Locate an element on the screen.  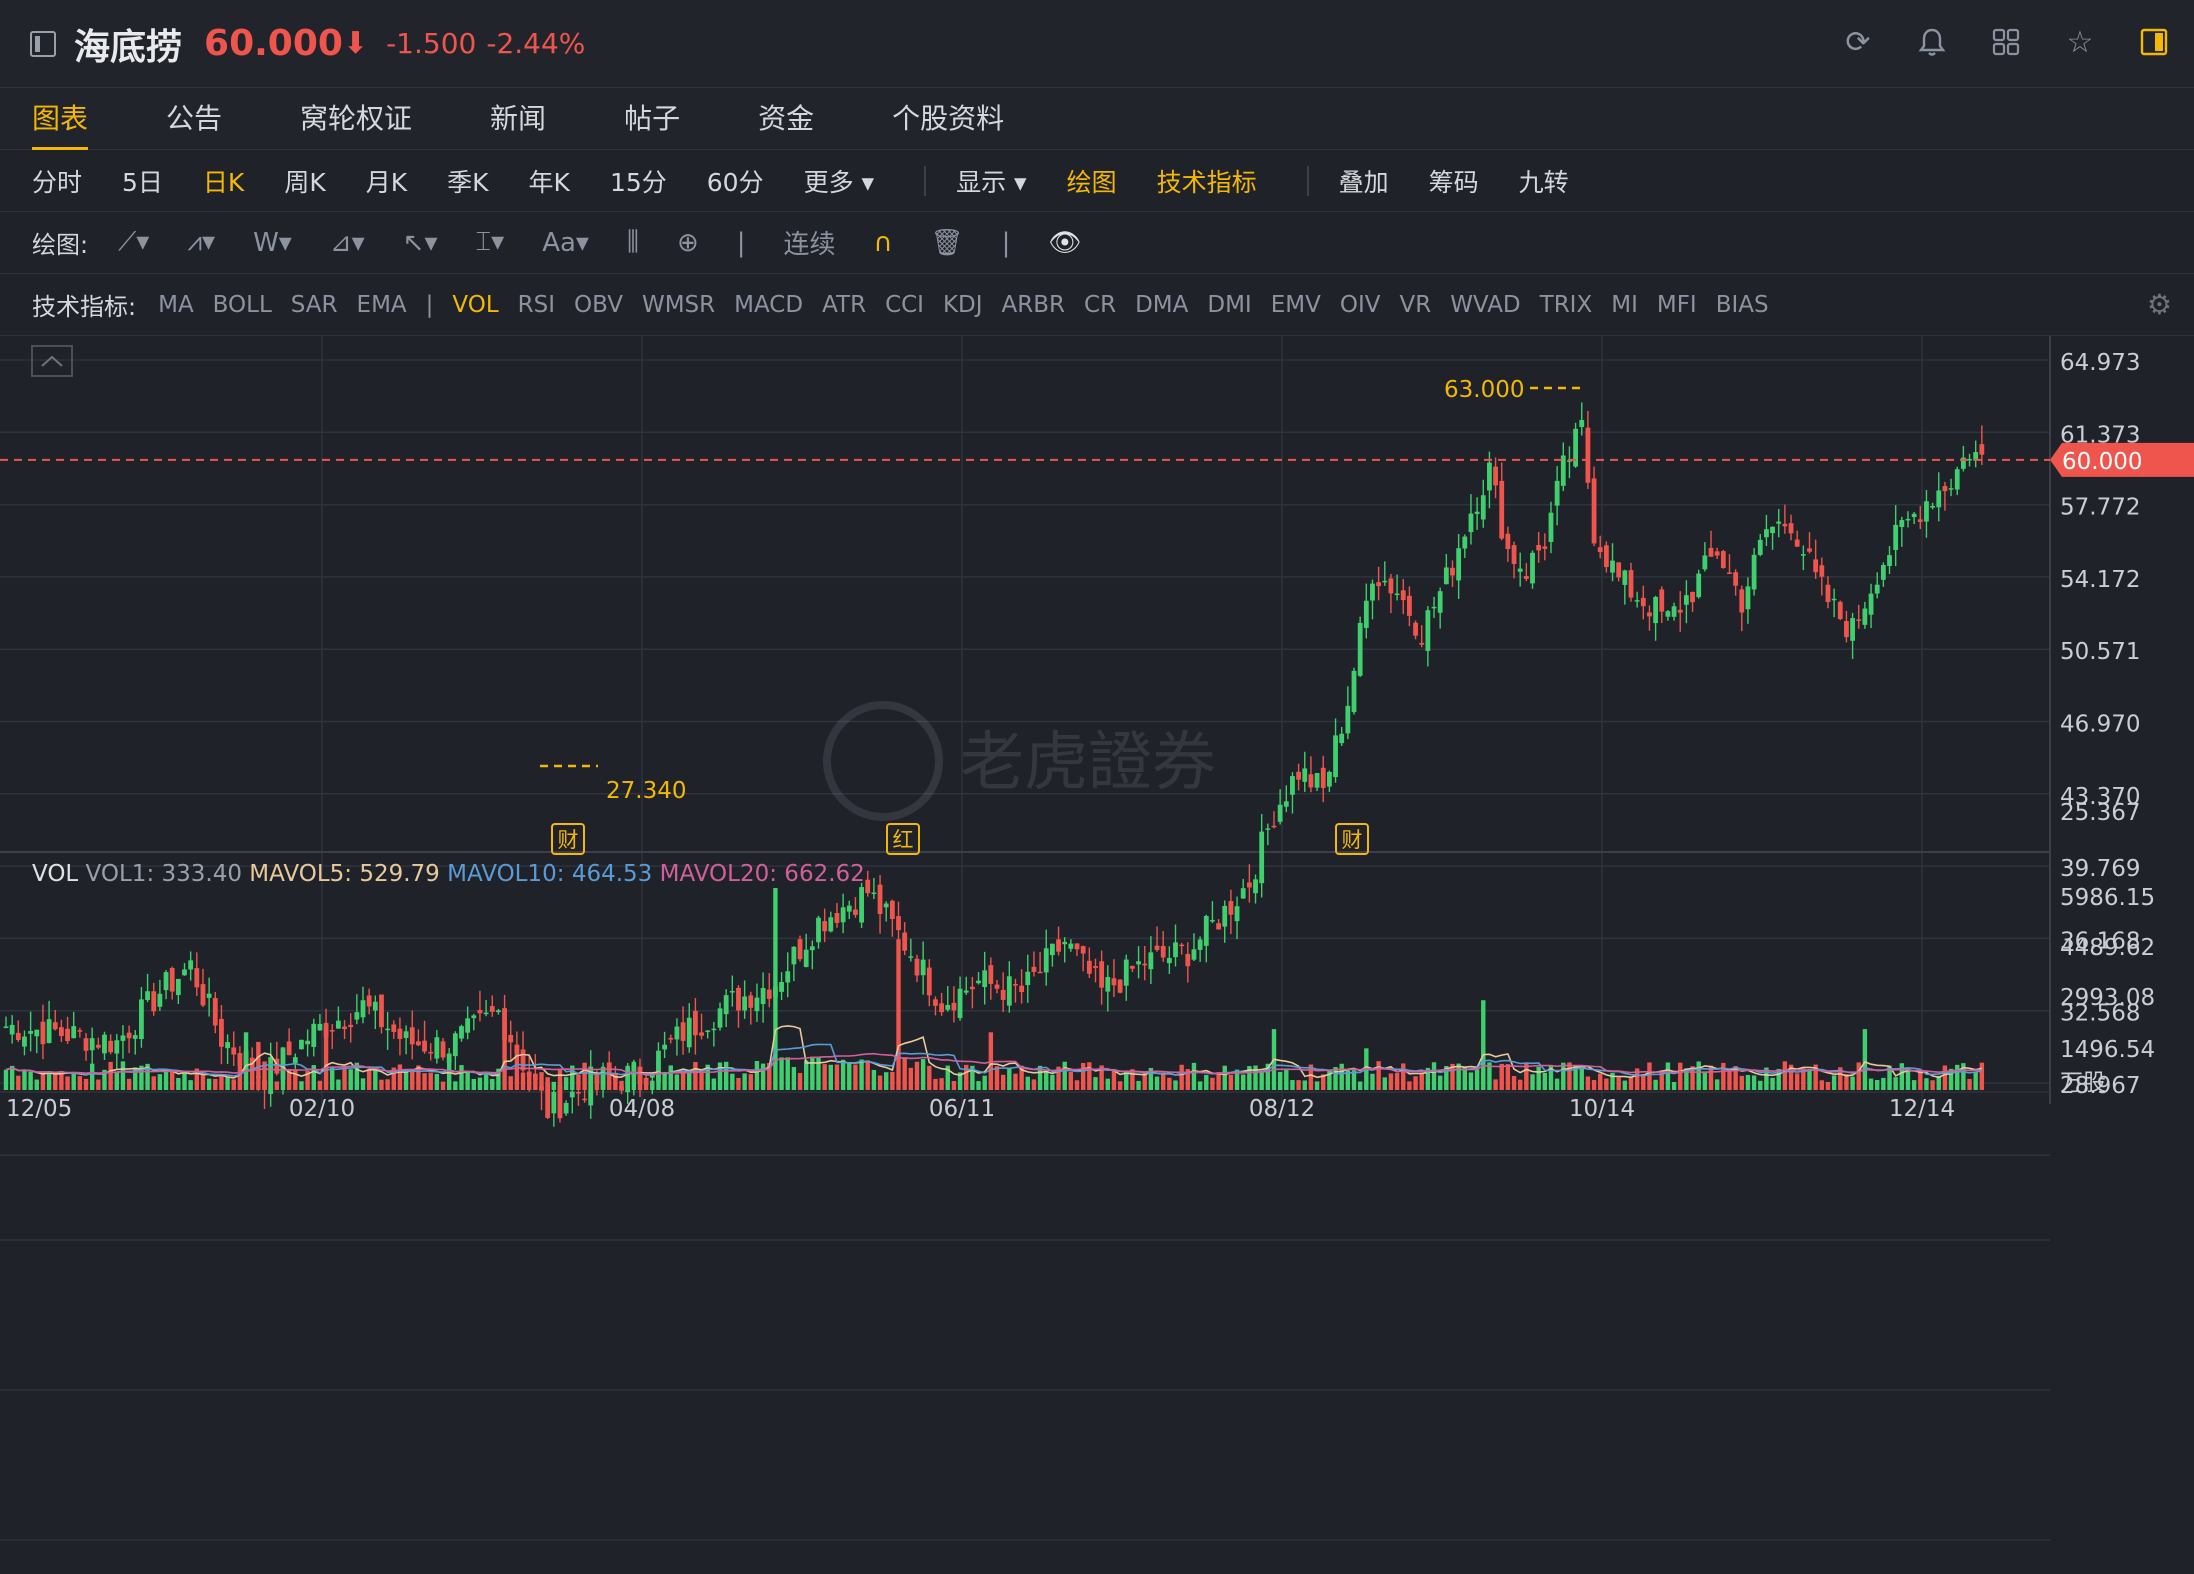
indicators-toggle: 技术指标 is located at coordinates (1206, 182).